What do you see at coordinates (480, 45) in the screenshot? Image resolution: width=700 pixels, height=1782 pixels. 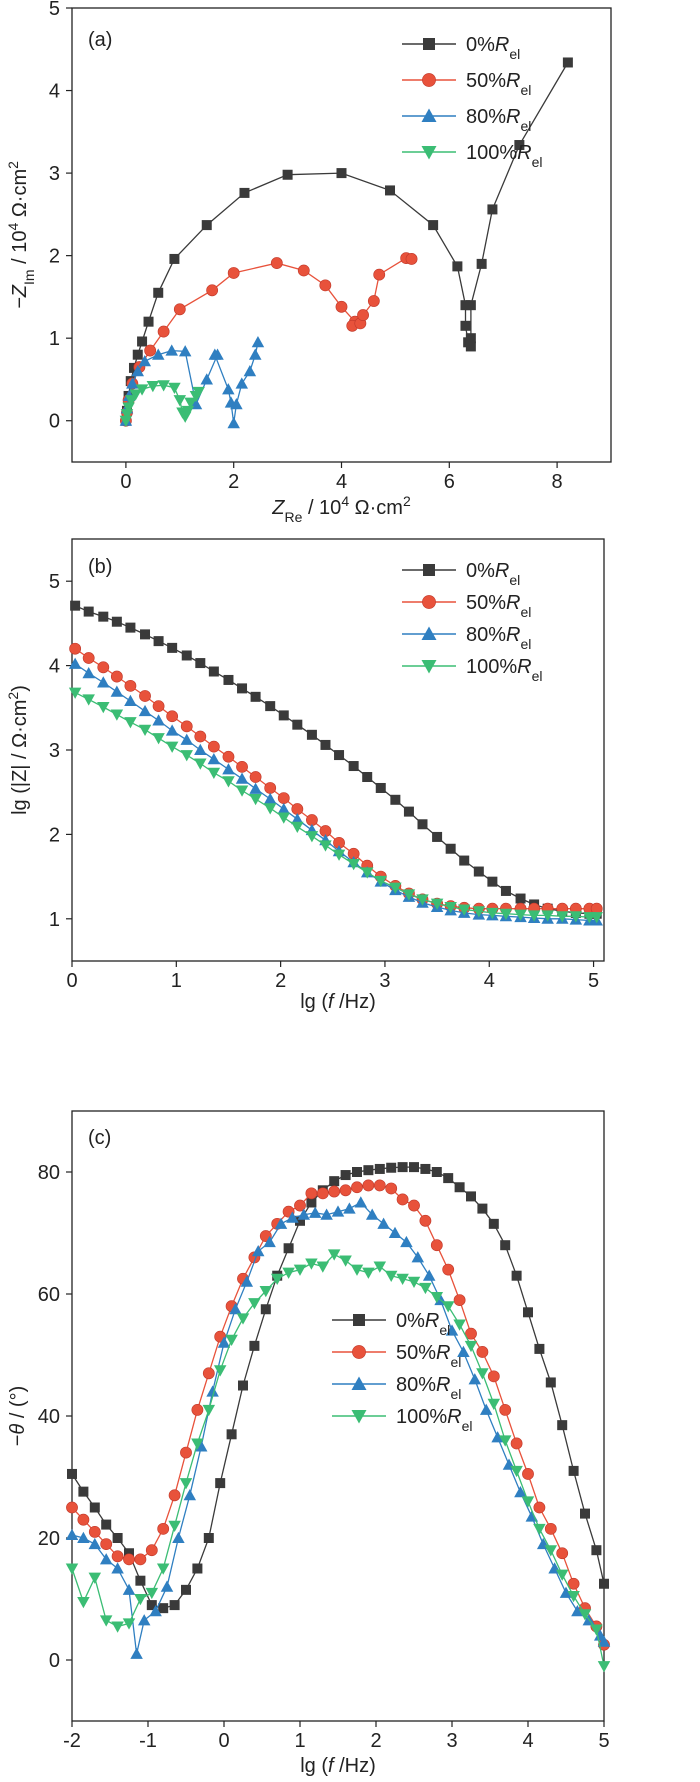 I see `legend-percent: 0%` at bounding box center [480, 45].